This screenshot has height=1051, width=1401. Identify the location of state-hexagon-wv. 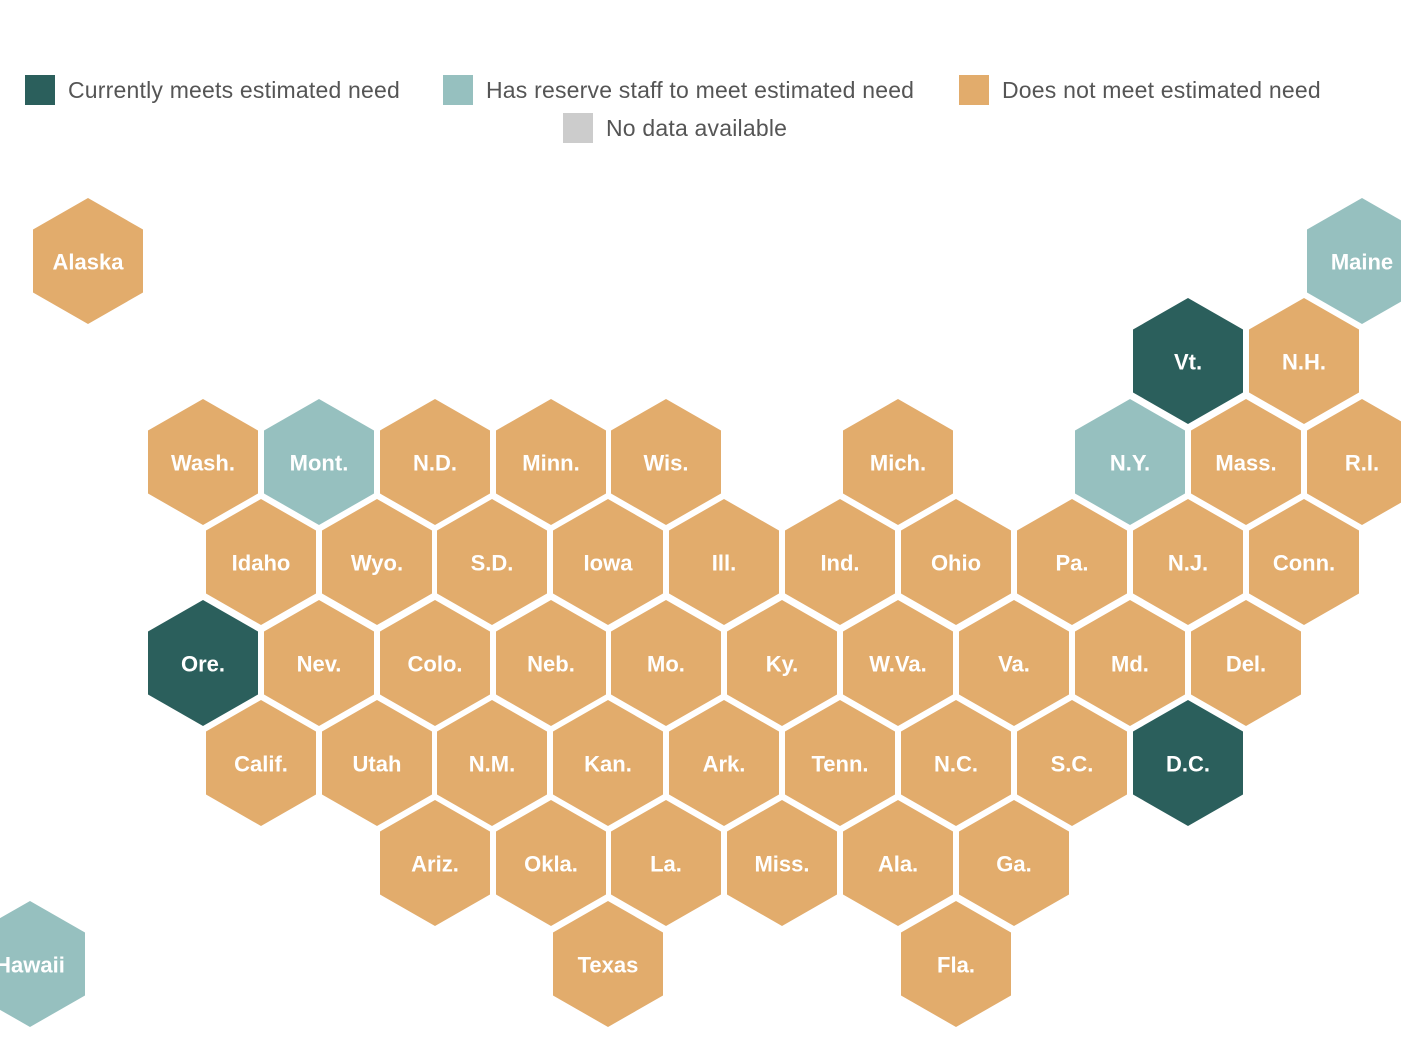
(898, 663).